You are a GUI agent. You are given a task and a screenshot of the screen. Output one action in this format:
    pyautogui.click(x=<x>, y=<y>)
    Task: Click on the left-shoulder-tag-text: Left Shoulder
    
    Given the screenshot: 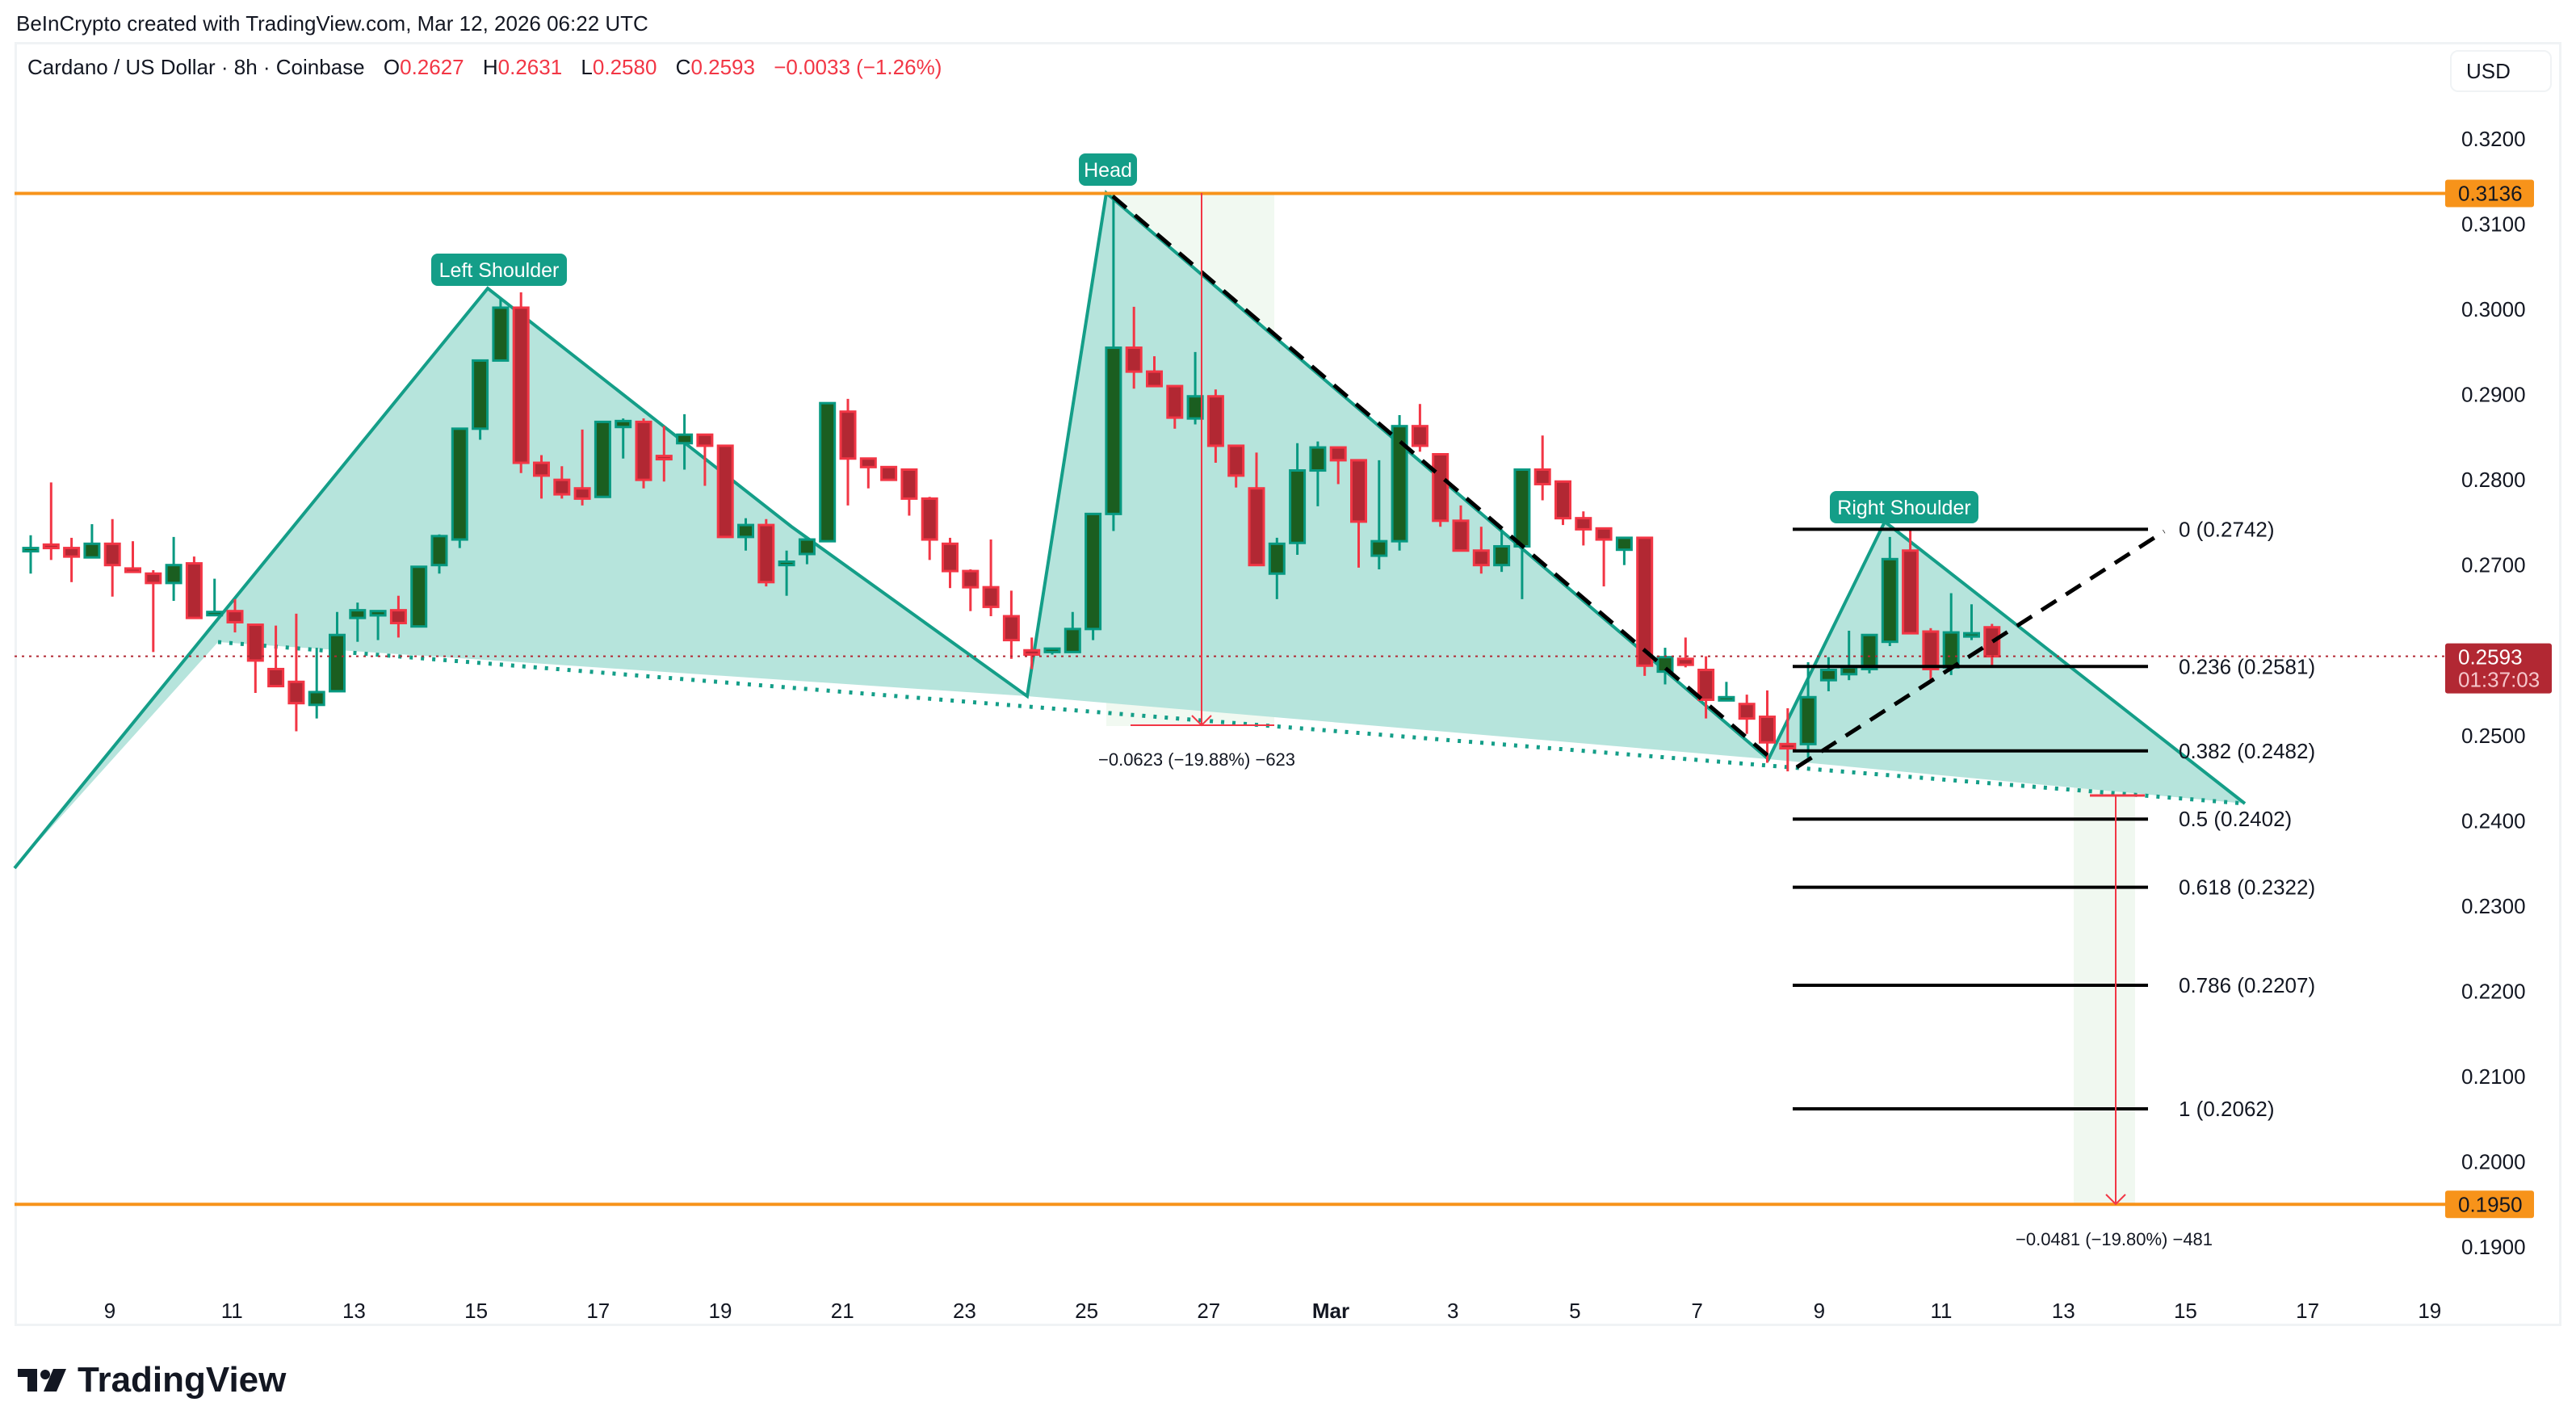 What is the action you would take?
    pyautogui.click(x=499, y=270)
    